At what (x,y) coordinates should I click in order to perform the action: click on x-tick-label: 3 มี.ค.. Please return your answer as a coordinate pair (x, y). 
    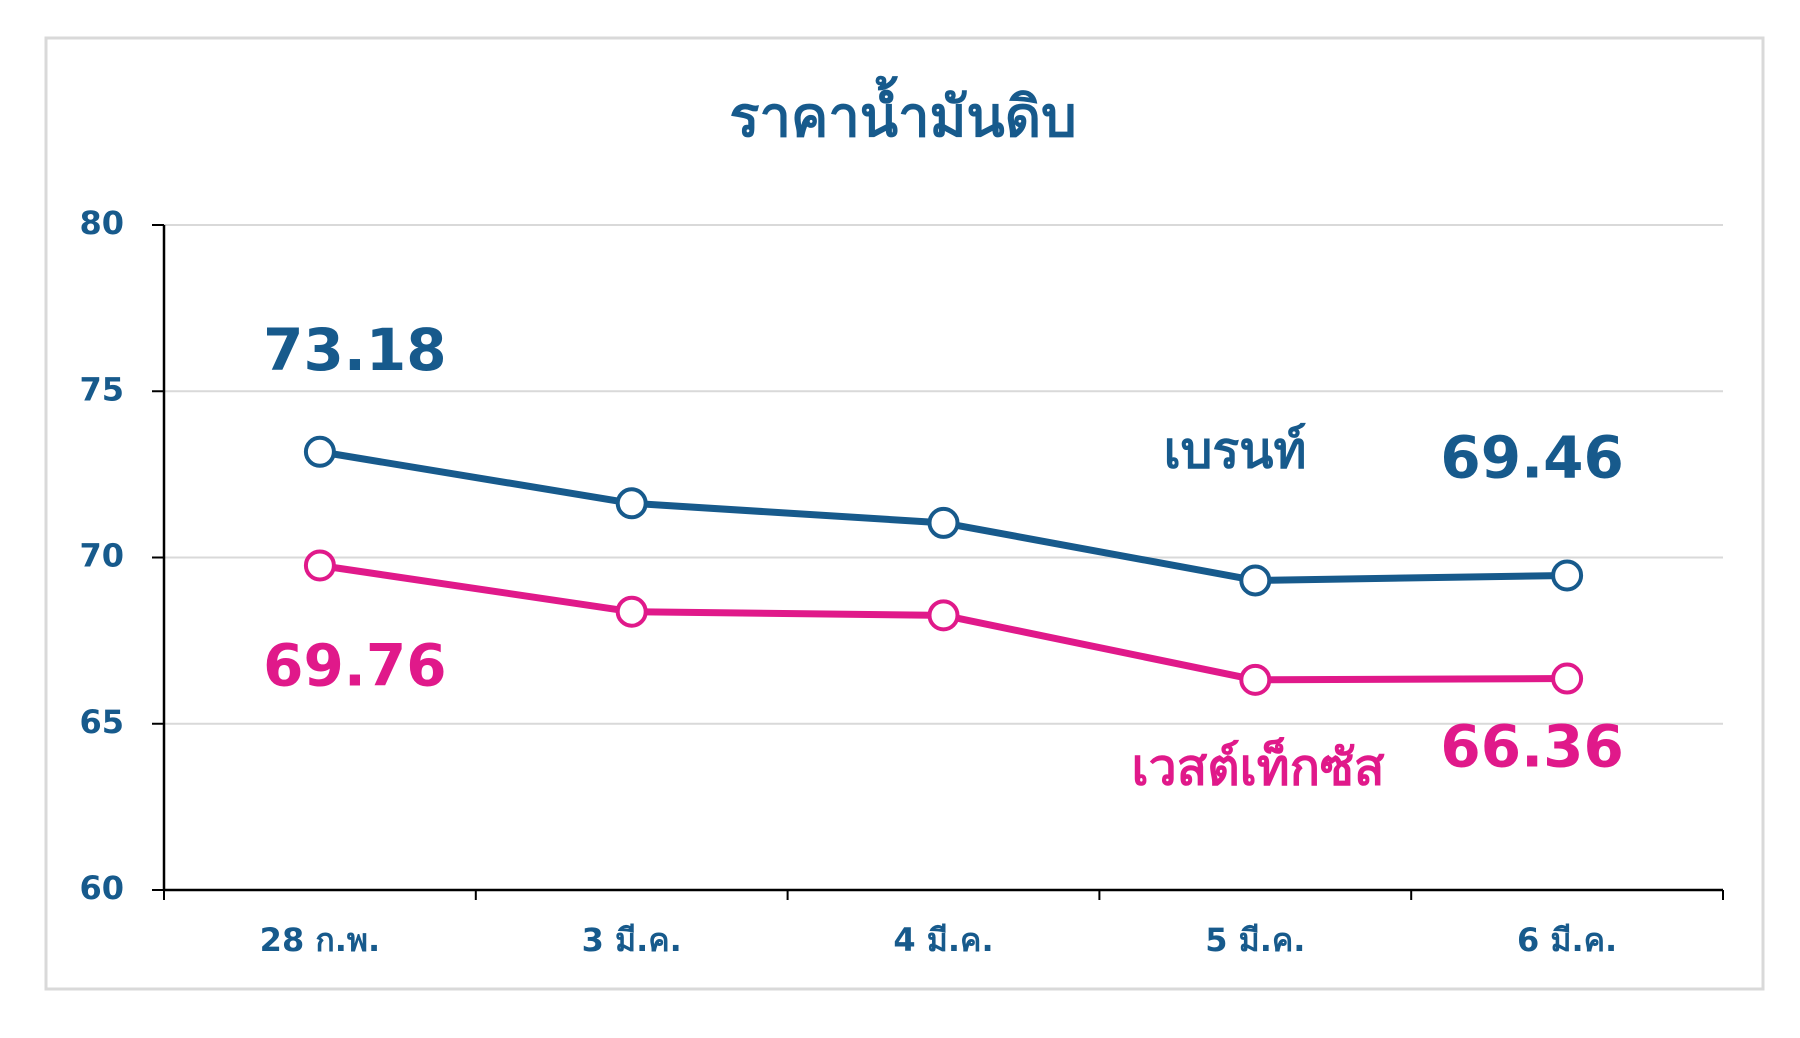
    Looking at the image, I should click on (632, 940).